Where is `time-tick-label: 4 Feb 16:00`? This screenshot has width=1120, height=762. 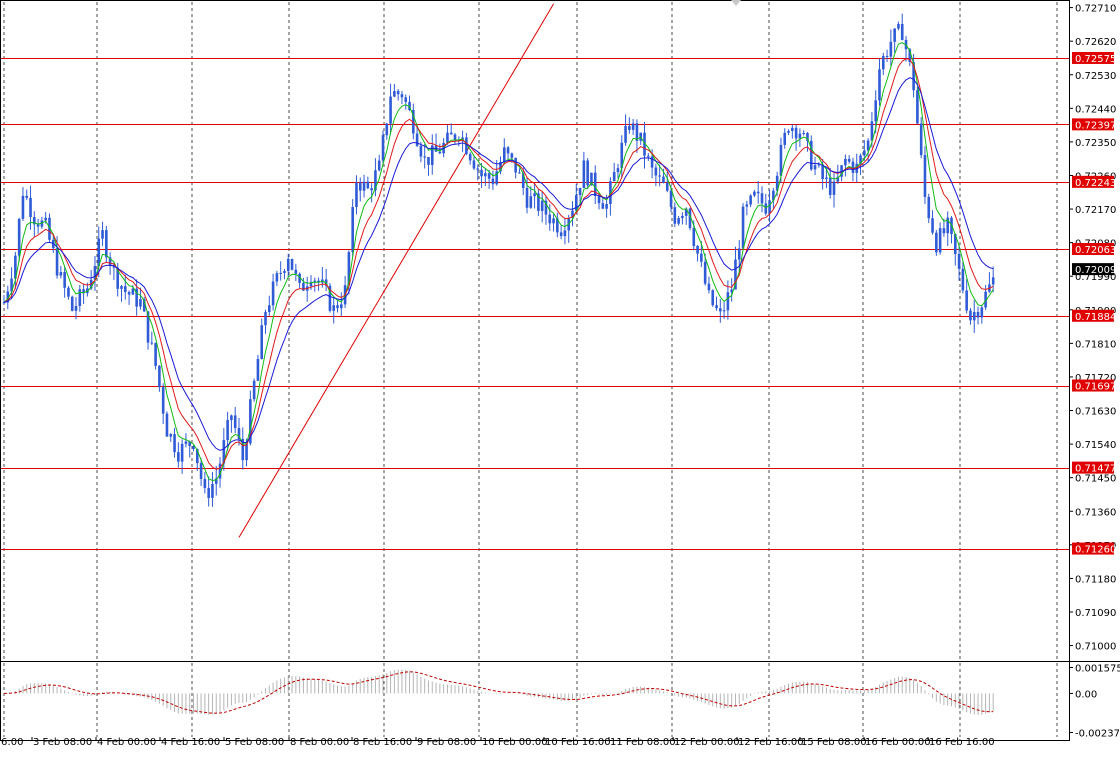
time-tick-label: 4 Feb 16:00 is located at coordinates (190, 742).